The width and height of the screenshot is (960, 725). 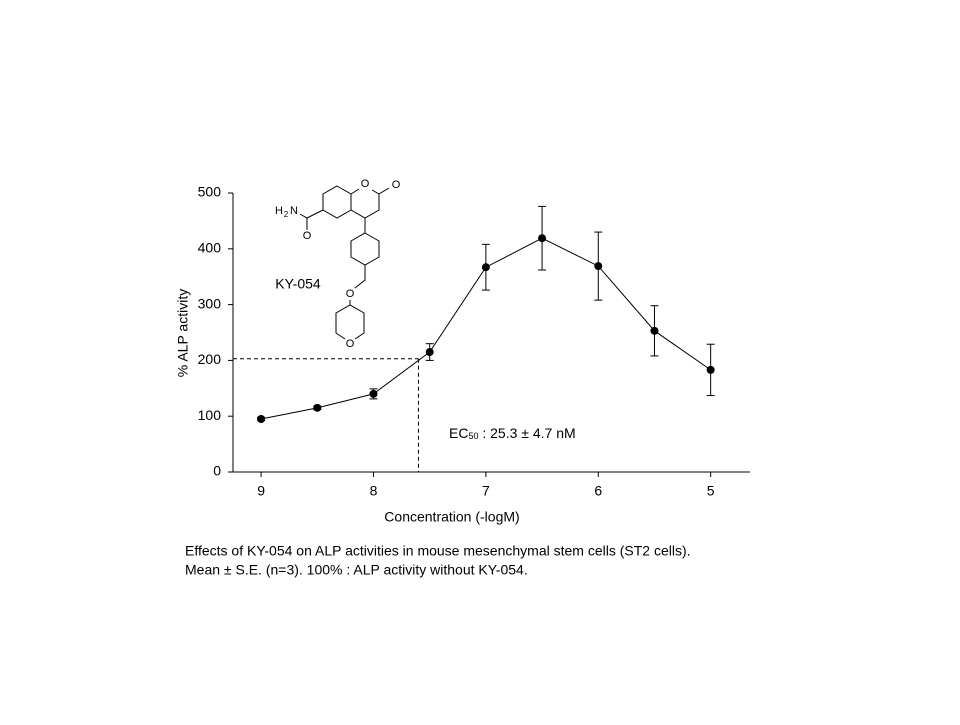 What do you see at coordinates (279, 211) in the screenshot?
I see `atom-label: H` at bounding box center [279, 211].